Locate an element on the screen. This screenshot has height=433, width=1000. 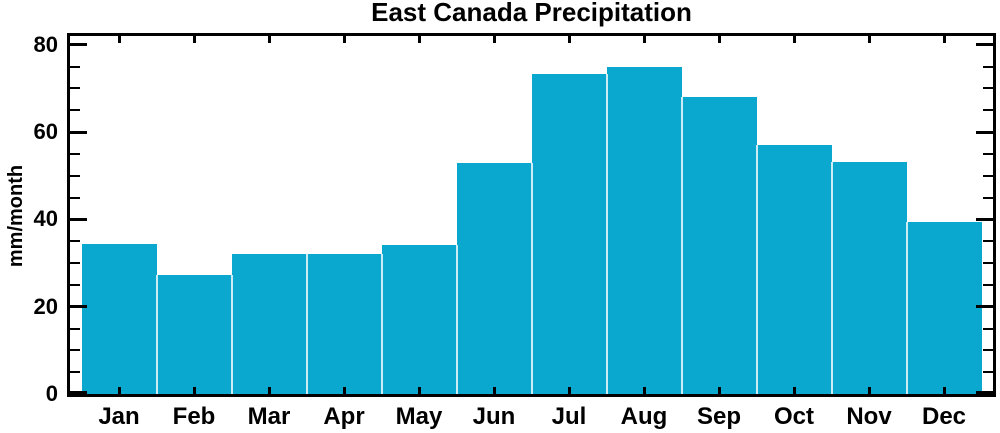
x-tick-bottom-oct is located at coordinates (794, 390).